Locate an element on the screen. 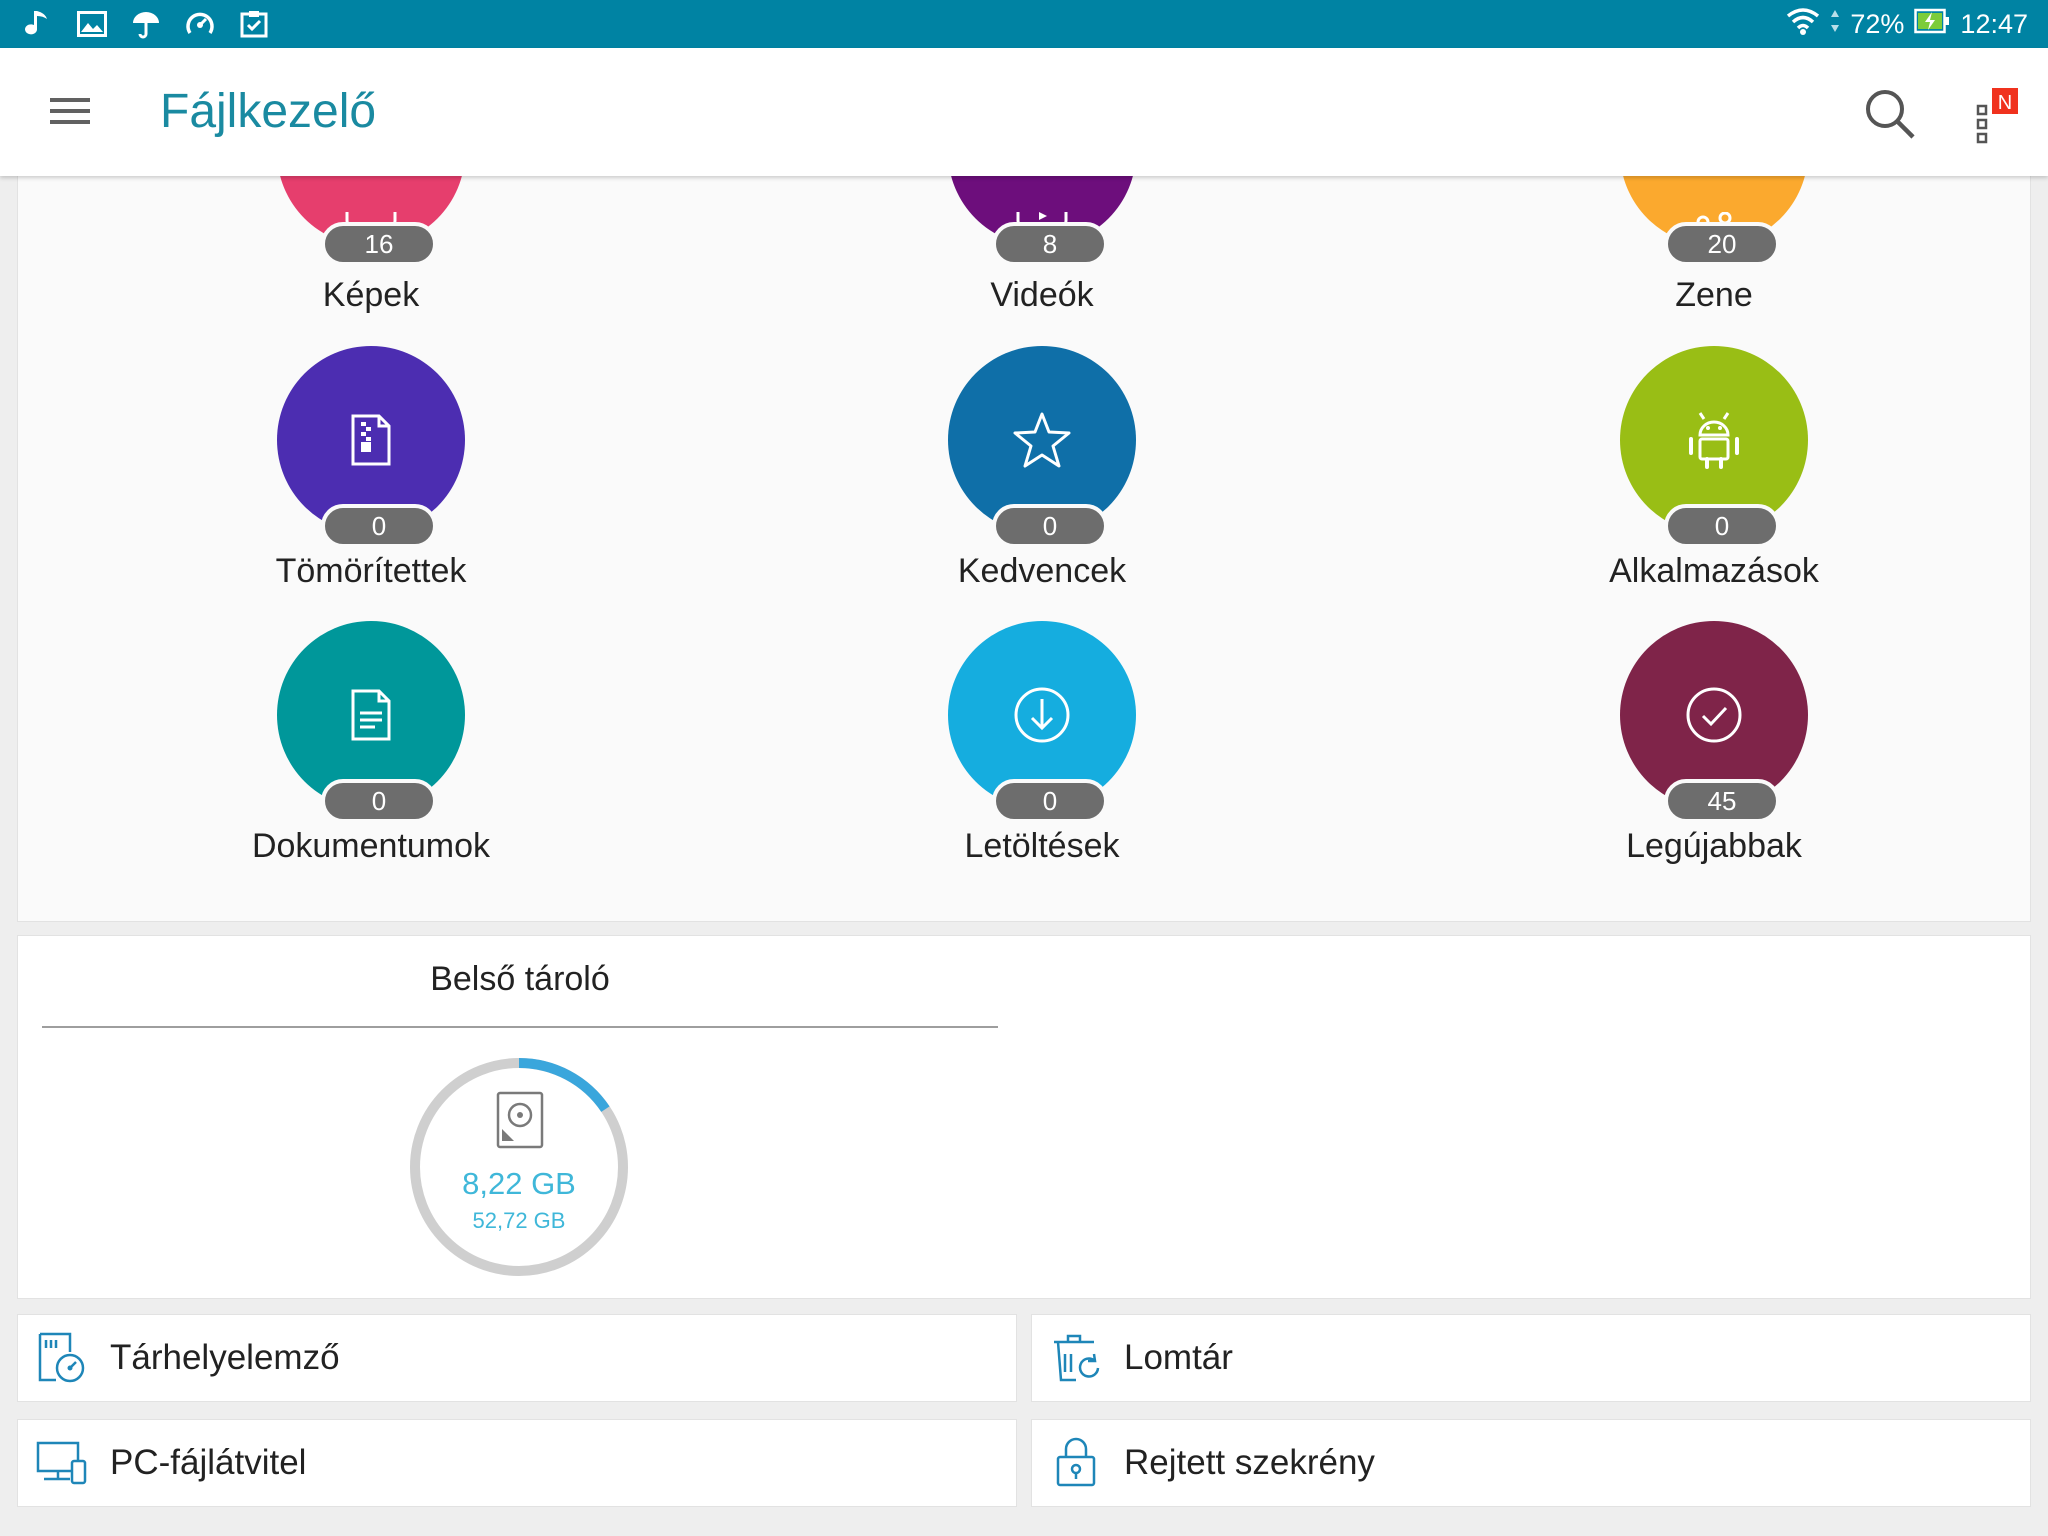 Image resolution: width=2048 pixels, height=1536 pixels. category-archives: 0 Tömörítettek is located at coordinates (371, 468).